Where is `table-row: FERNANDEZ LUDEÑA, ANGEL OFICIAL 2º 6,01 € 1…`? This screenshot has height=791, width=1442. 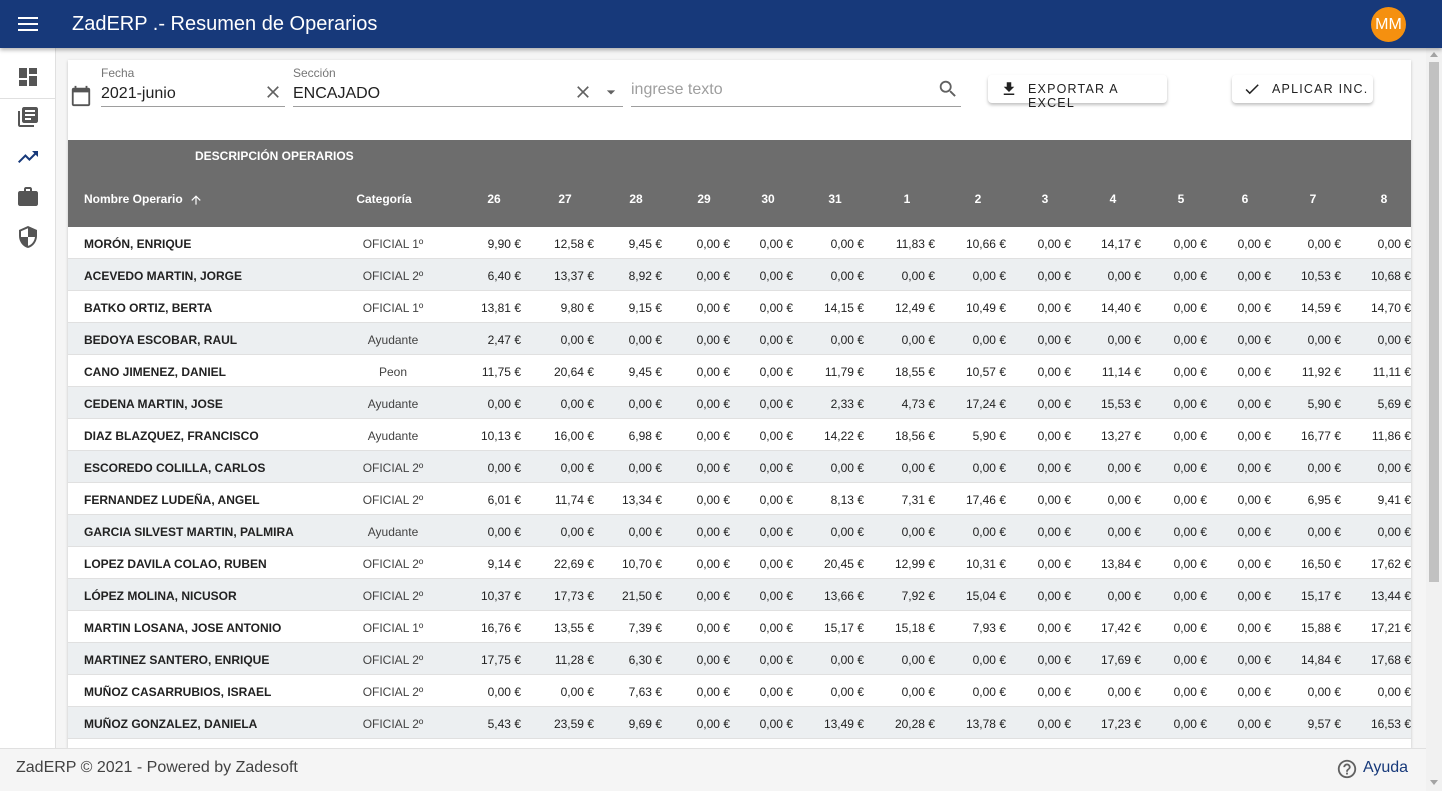 table-row: FERNANDEZ LUDEÑA, ANGEL OFICIAL 2º 6,01 € 1… is located at coordinates (739, 499).